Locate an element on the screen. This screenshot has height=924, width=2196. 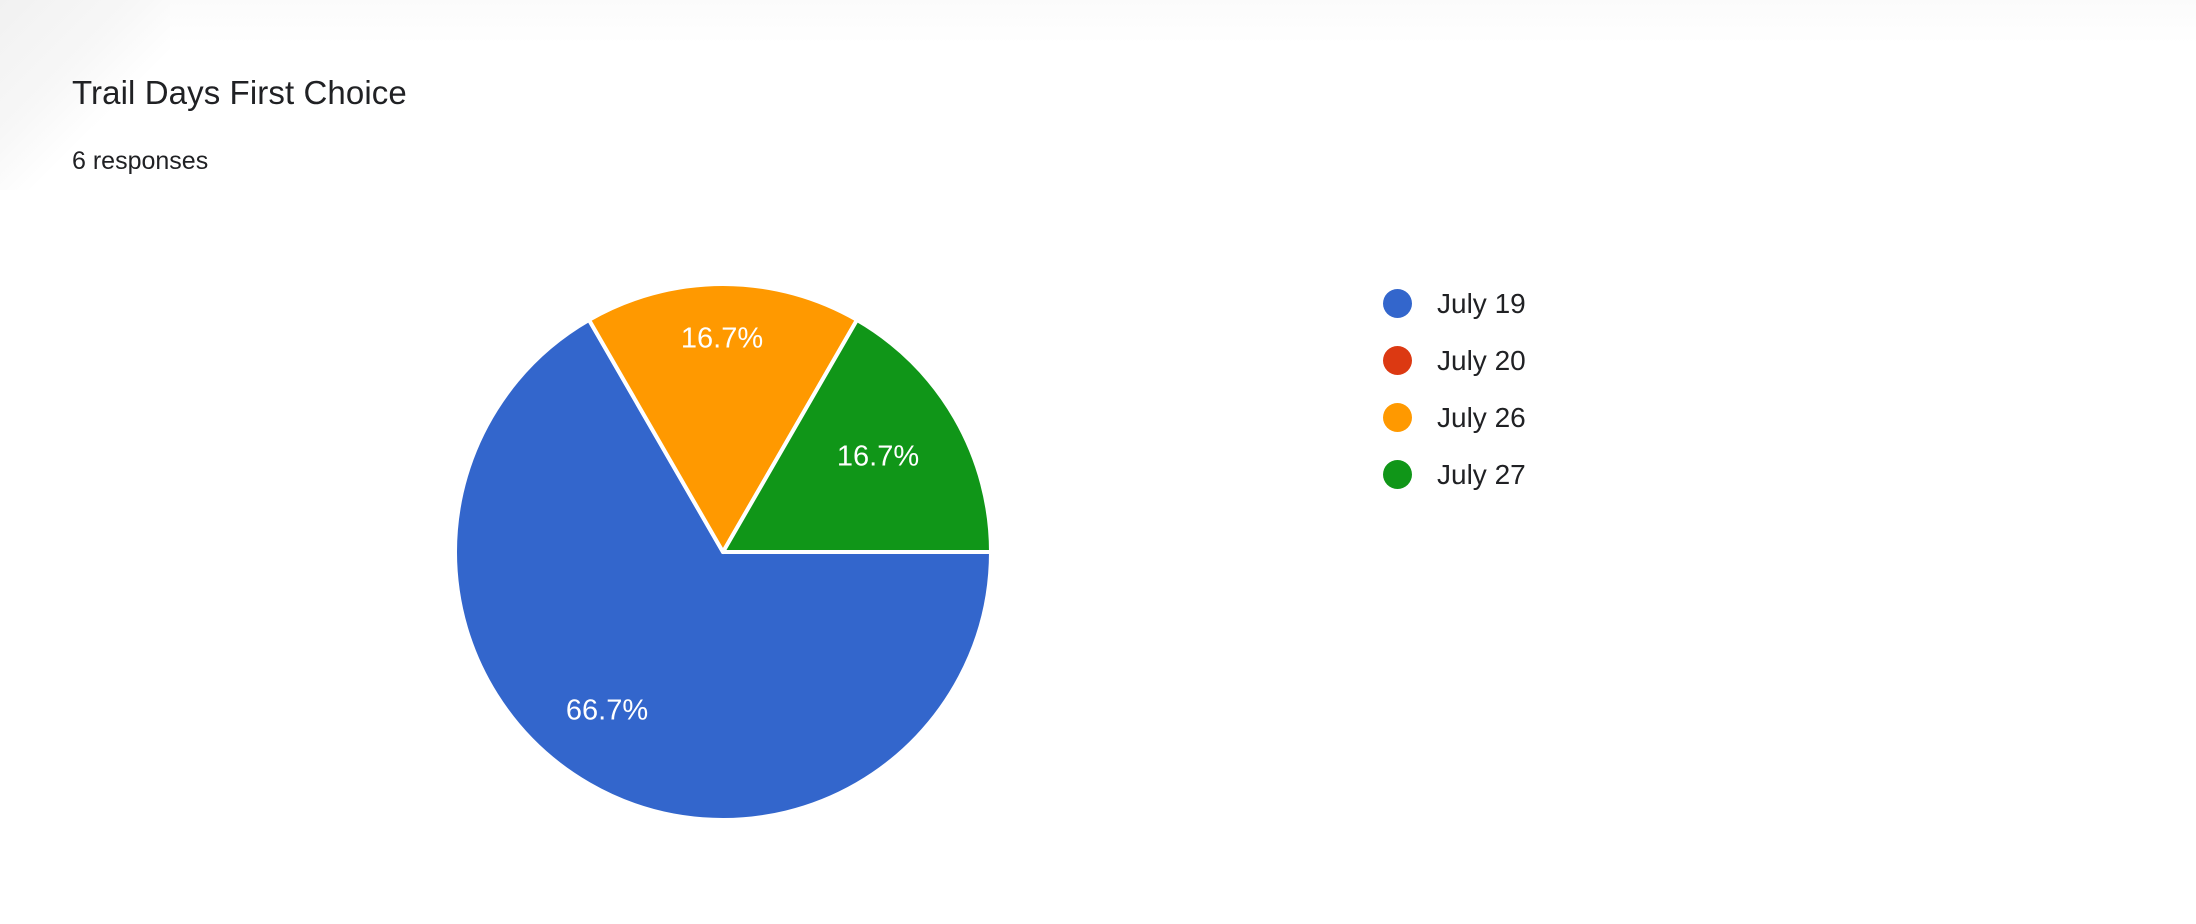
legend-item-label: July 20 is located at coordinates (1481, 360).